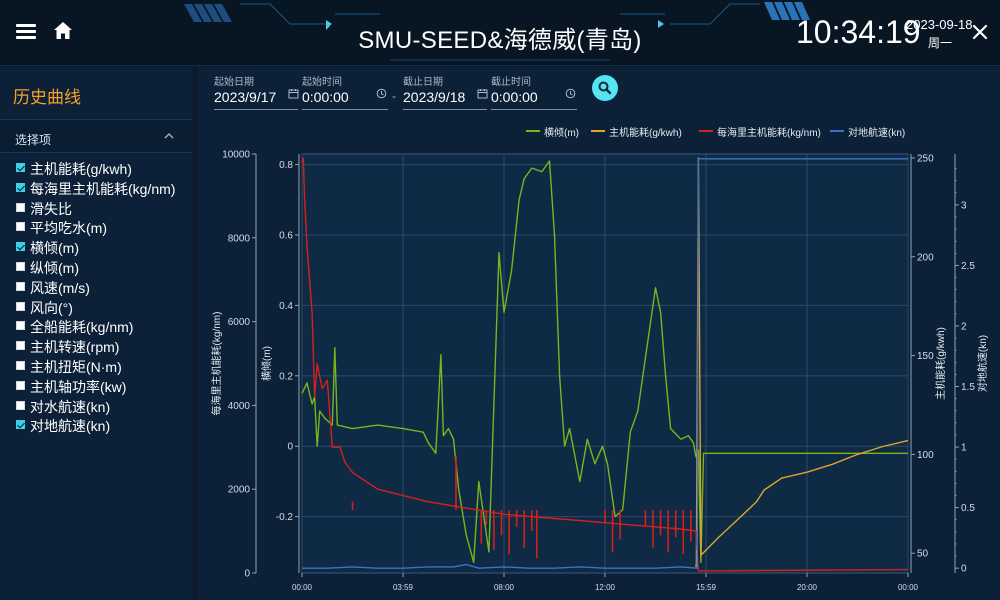 Image resolution: width=1000 pixels, height=600 pixels. What do you see at coordinates (939, 24) in the screenshot?
I see `clock-date: 2023-09-18` at bounding box center [939, 24].